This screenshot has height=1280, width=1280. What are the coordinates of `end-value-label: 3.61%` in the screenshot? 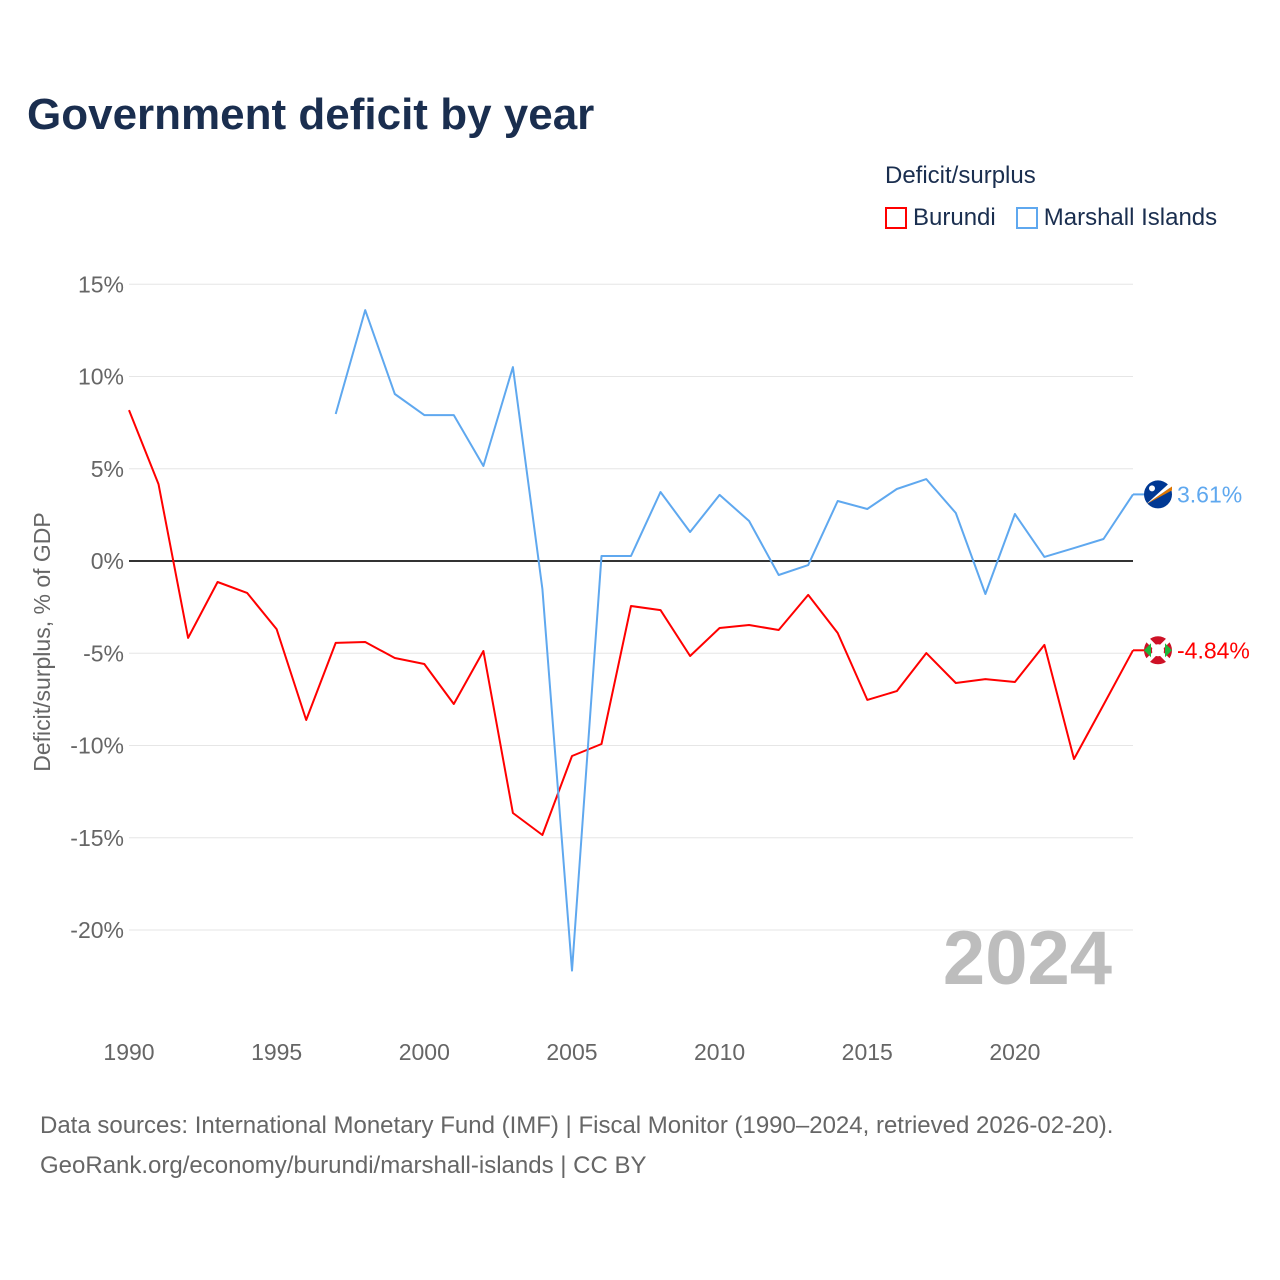 It's located at (1209, 494).